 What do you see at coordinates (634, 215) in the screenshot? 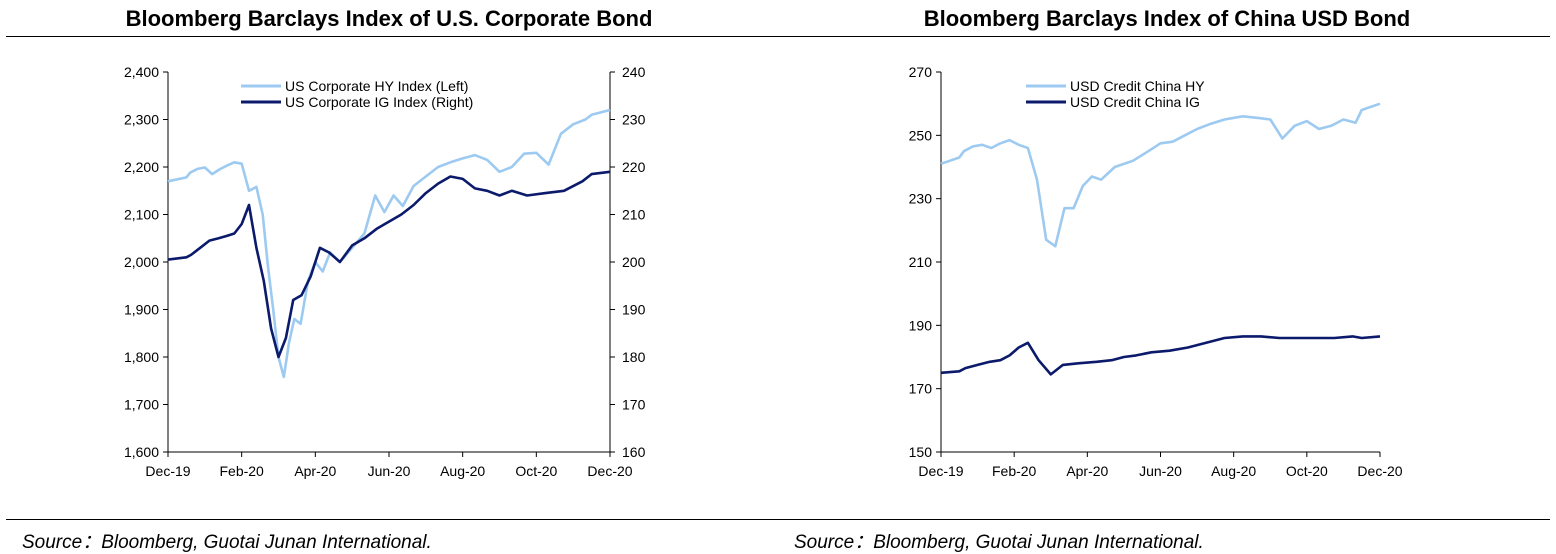
I see `y-tick-label-right: 210` at bounding box center [634, 215].